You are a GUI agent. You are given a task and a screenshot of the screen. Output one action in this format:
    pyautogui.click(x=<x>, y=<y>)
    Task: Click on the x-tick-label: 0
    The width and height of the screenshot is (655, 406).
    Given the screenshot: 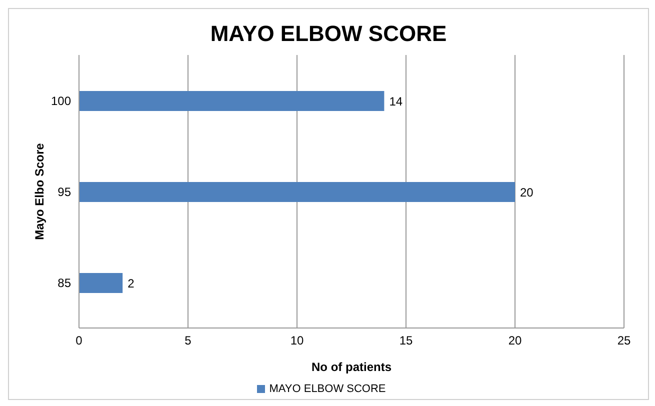 What is the action you would take?
    pyautogui.click(x=79, y=341)
    